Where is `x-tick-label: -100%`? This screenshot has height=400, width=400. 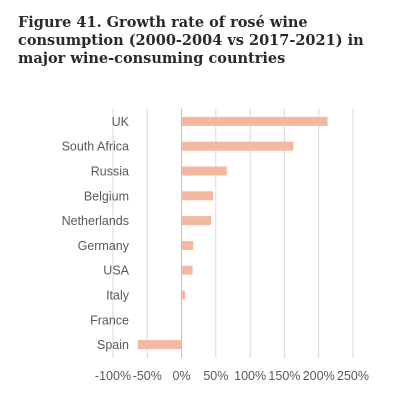 x-tick-label: -100% is located at coordinates (113, 376).